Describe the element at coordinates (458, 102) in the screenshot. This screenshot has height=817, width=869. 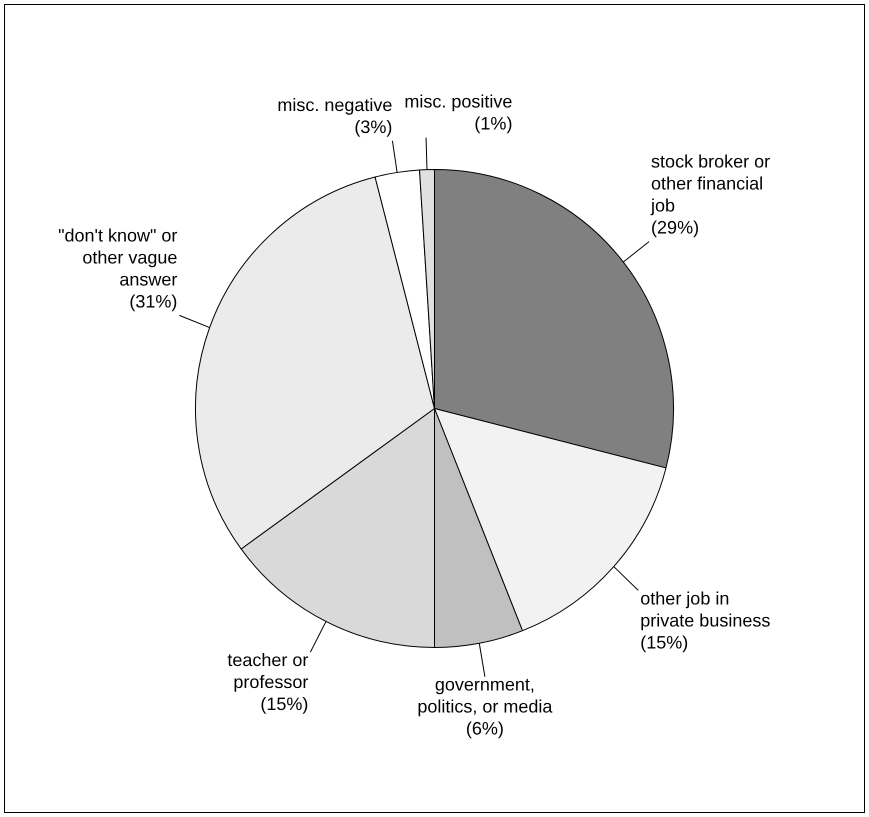
I see `slice-label: misc. positive` at that location.